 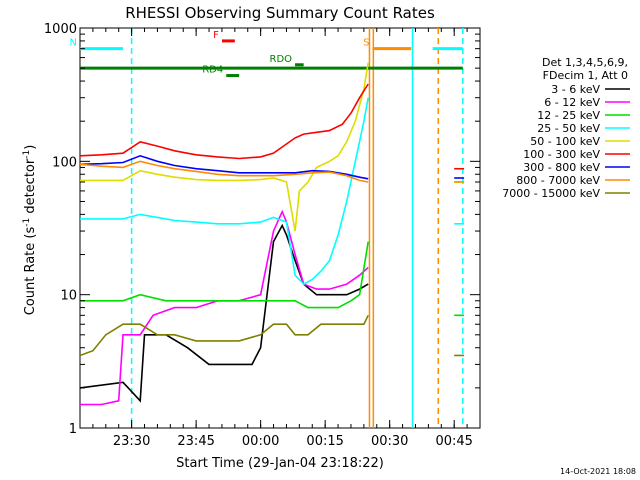 What do you see at coordinates (260, 441) in the screenshot?
I see `x-tick-label-2: 00:00` at bounding box center [260, 441].